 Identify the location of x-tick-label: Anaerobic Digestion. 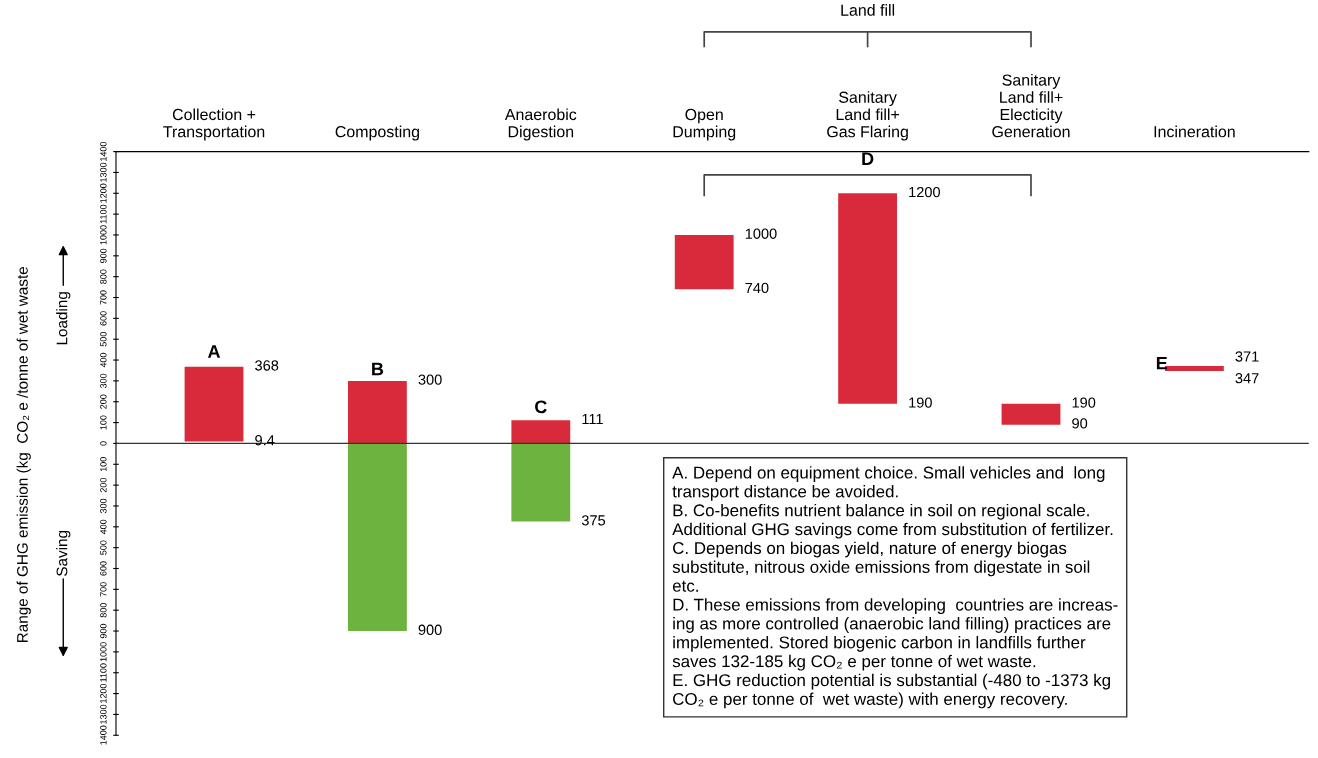
(540, 124).